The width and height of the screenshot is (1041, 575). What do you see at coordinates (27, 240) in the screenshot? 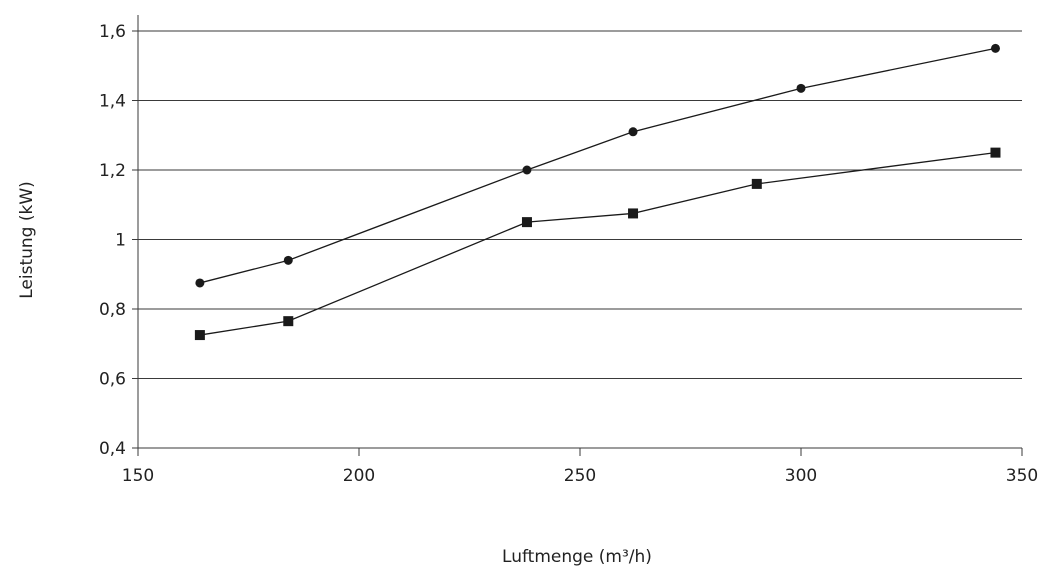
I see `y-axis-title: Leistung (kW)` at bounding box center [27, 240].